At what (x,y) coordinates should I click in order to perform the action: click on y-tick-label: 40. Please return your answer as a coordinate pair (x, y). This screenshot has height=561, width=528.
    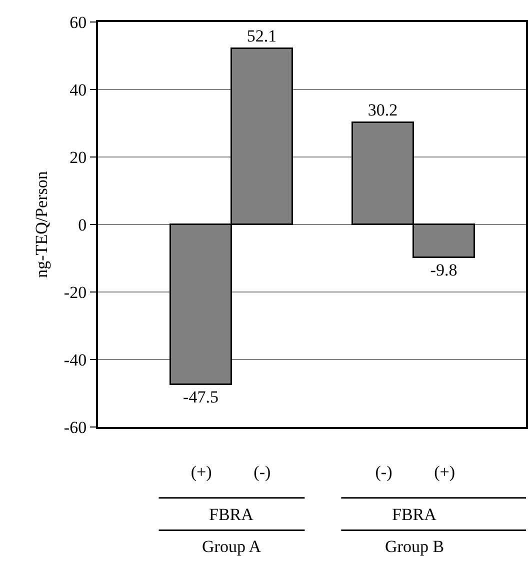
    Looking at the image, I should click on (78, 90).